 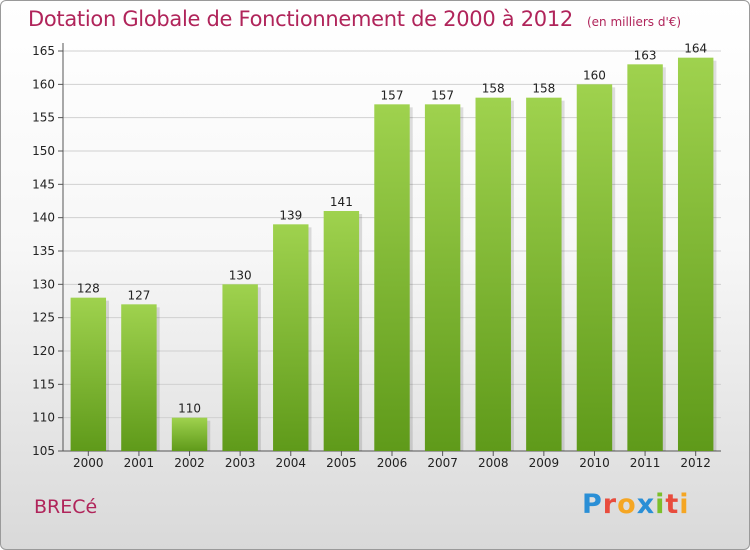 What do you see at coordinates (88, 289) in the screenshot?
I see `bar-value-label: 128` at bounding box center [88, 289].